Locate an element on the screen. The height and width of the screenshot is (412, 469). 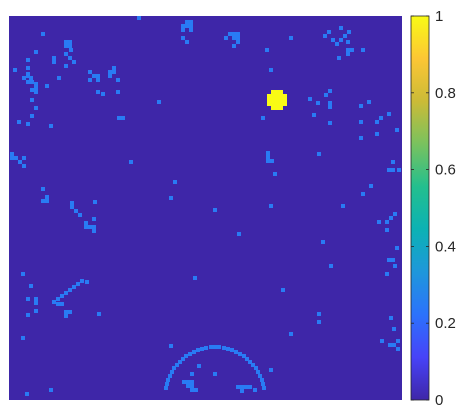
colorbar-tick-label: 0.6 is located at coordinates (445, 170).